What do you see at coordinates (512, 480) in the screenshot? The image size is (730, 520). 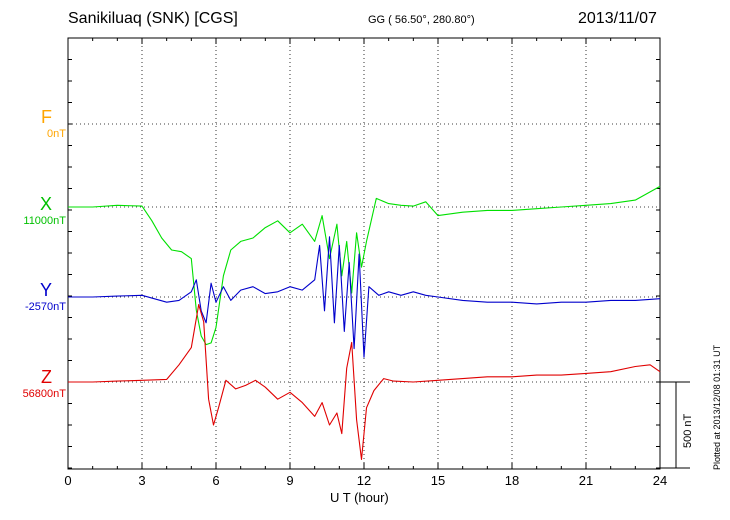 I see `x-tick-label: 18` at bounding box center [512, 480].